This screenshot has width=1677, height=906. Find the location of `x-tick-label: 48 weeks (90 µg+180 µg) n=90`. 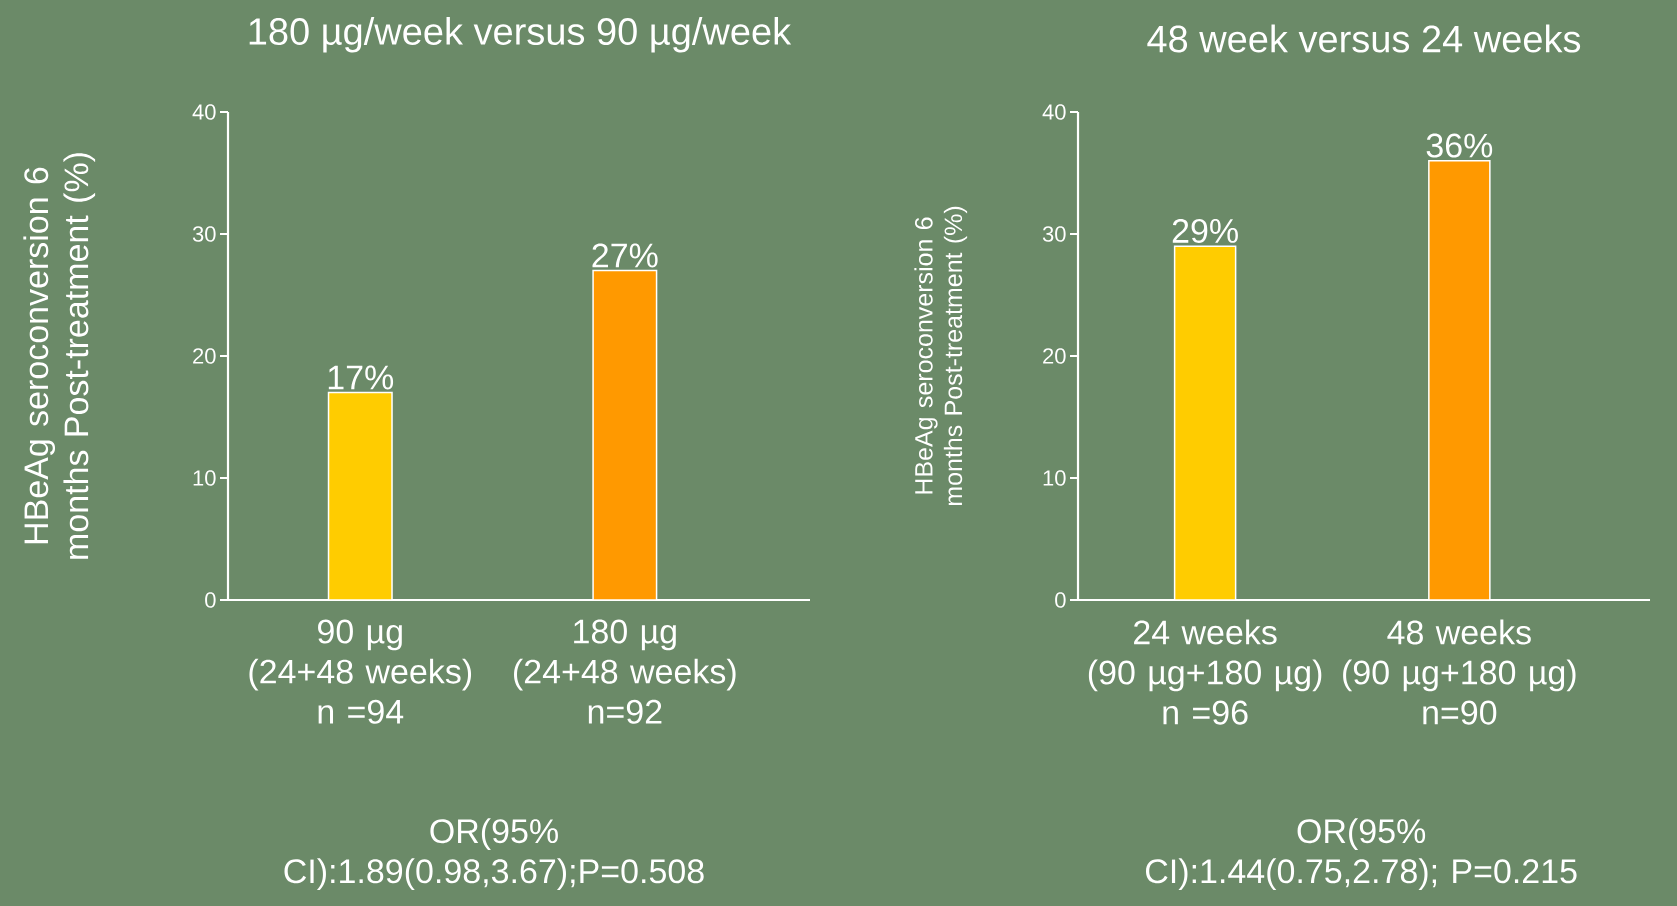

x-tick-label: 48 weeks (90 µg+180 µg) n=90 is located at coordinates (1459, 672).